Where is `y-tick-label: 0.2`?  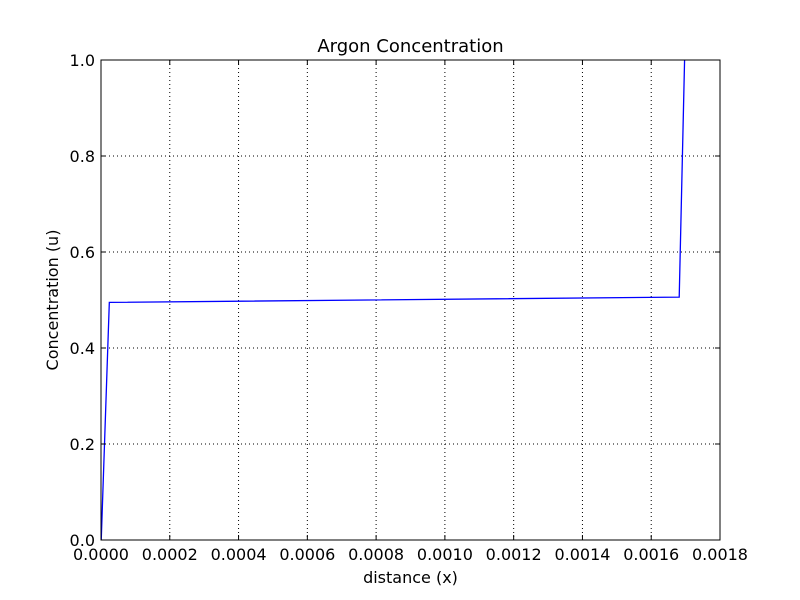
y-tick-label: 0.2 is located at coordinates (82, 444).